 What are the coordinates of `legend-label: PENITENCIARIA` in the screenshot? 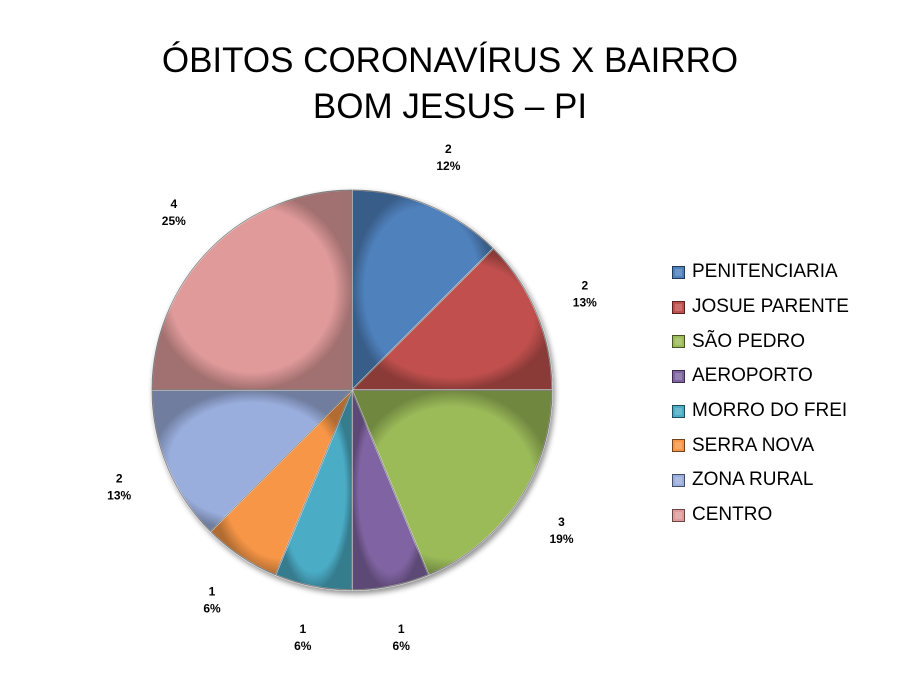 It's located at (765, 272).